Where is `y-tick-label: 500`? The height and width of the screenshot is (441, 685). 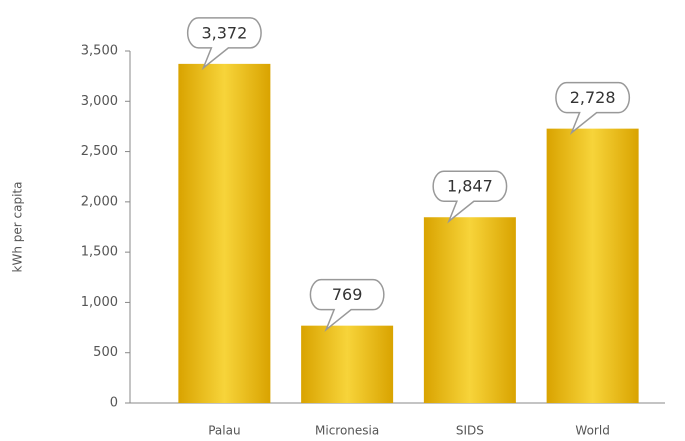 y-tick-label: 500 is located at coordinates (105, 352).